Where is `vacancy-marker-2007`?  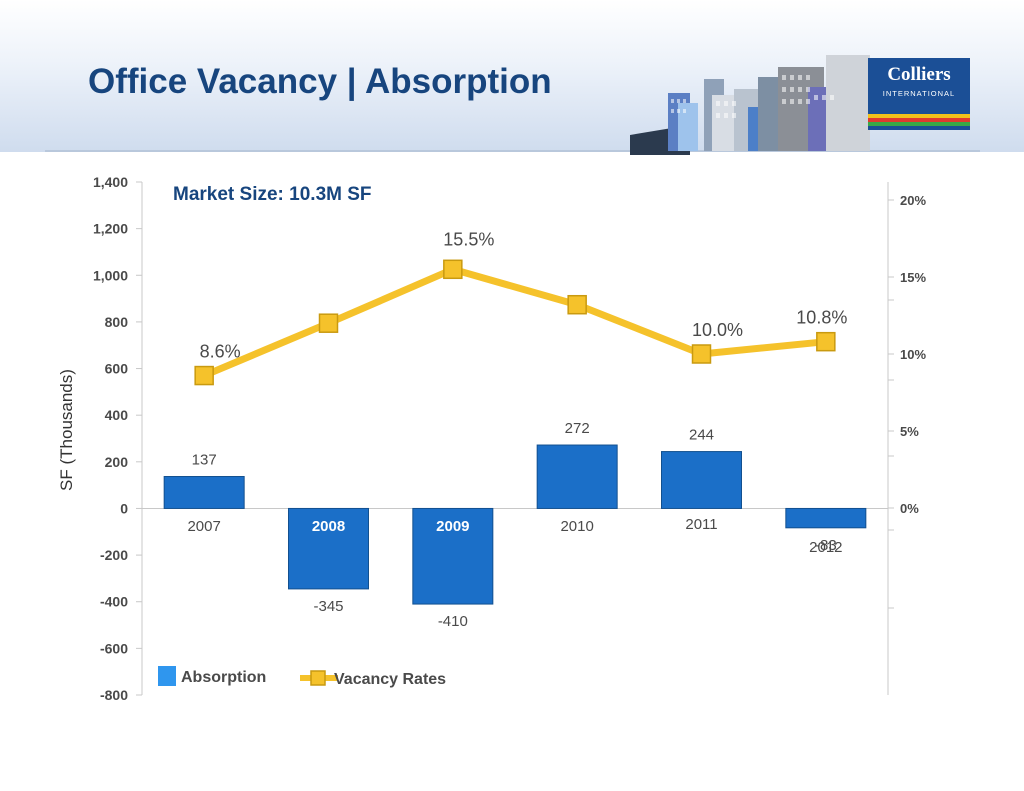
vacancy-marker-2007 is located at coordinates (204, 375).